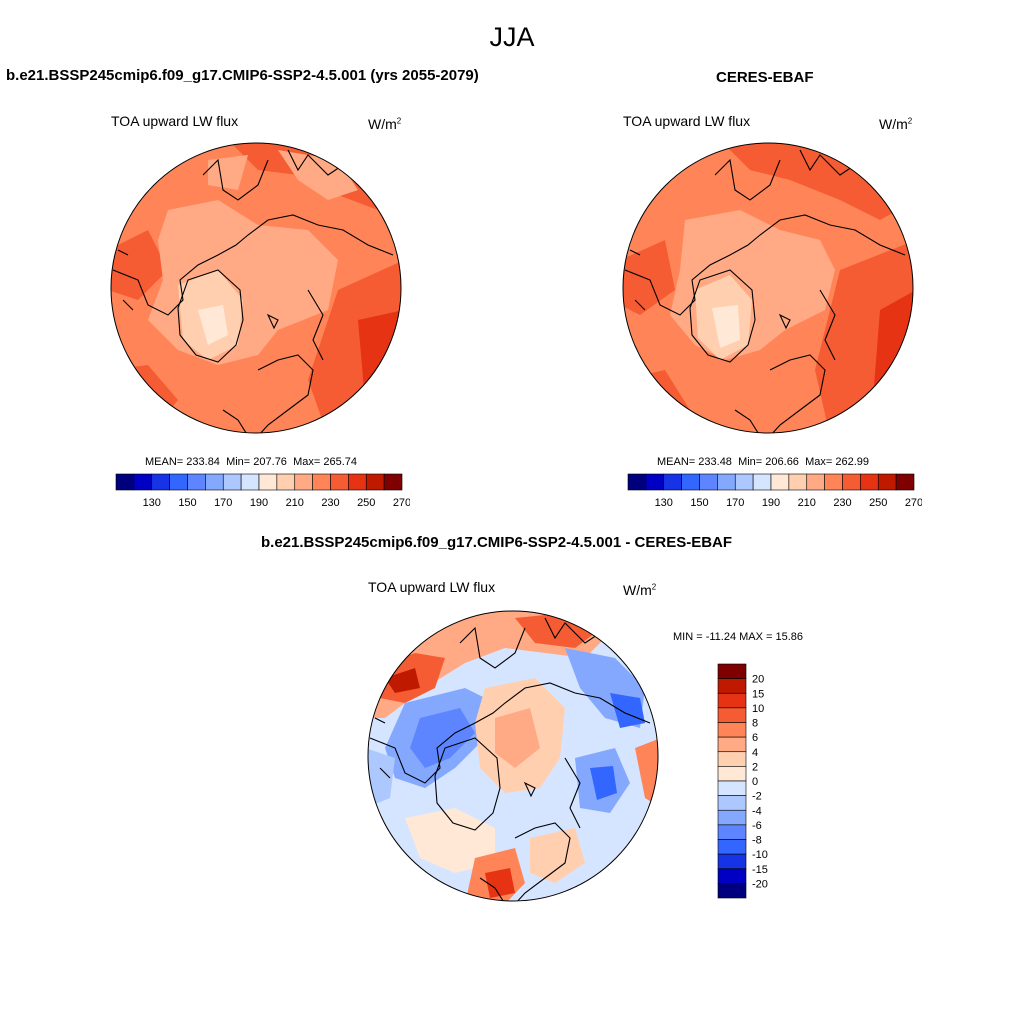  Describe the element at coordinates (755, 782) in the screenshot. I see `diff-colorbar-tick-label: 0` at that location.